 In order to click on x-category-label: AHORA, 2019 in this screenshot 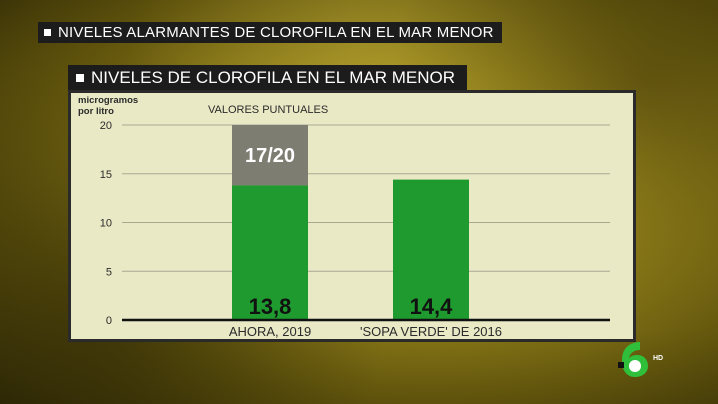, I will do `click(270, 331)`.